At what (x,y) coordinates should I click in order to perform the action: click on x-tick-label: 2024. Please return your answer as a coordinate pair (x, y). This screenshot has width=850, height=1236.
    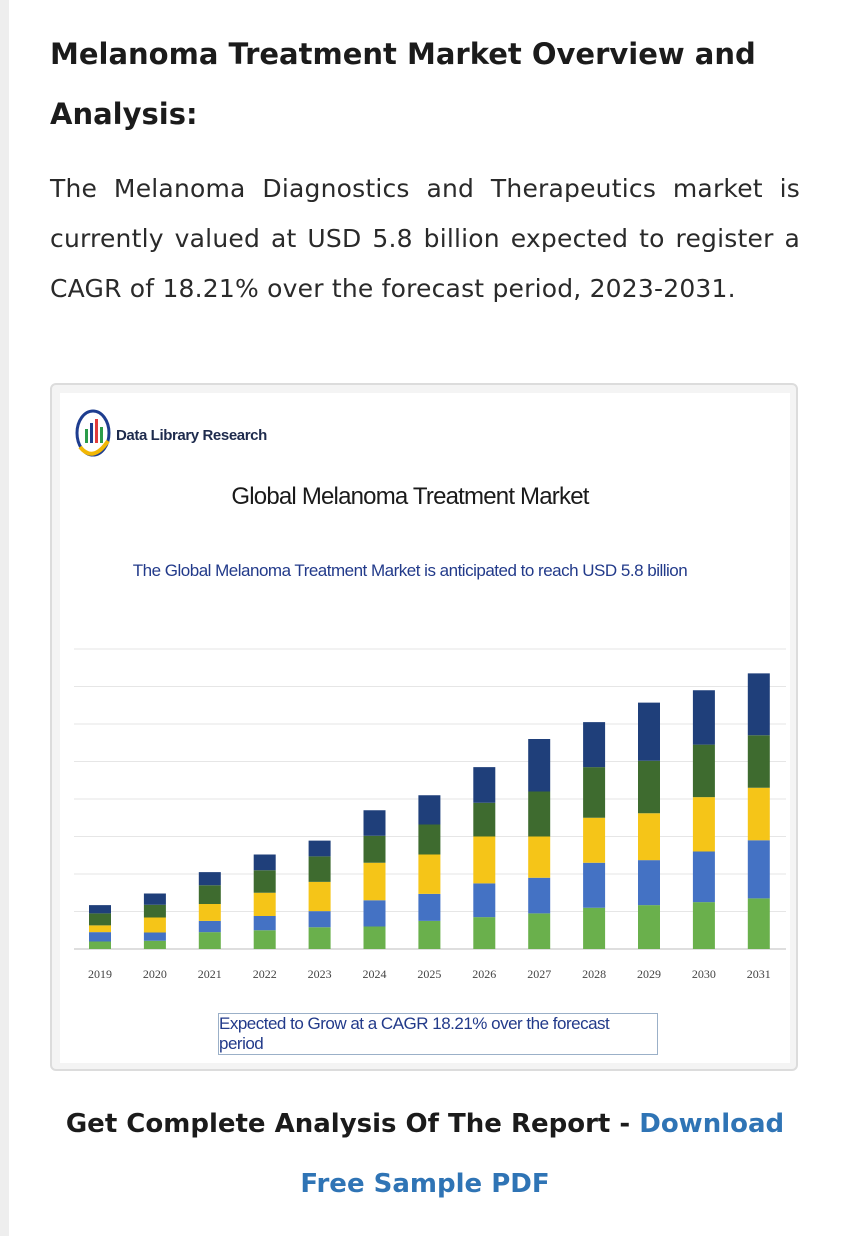
    Looking at the image, I should click on (375, 974).